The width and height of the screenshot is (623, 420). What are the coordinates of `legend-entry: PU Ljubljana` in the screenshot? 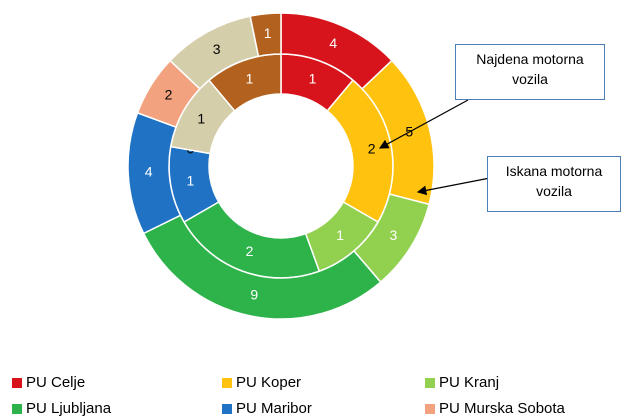 It's located at (61, 408).